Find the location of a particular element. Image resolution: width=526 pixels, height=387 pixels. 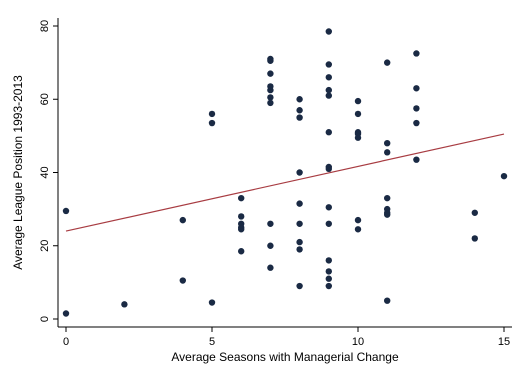

x-axis-title: Average Seasons with Managerial Change is located at coordinates (285, 357).